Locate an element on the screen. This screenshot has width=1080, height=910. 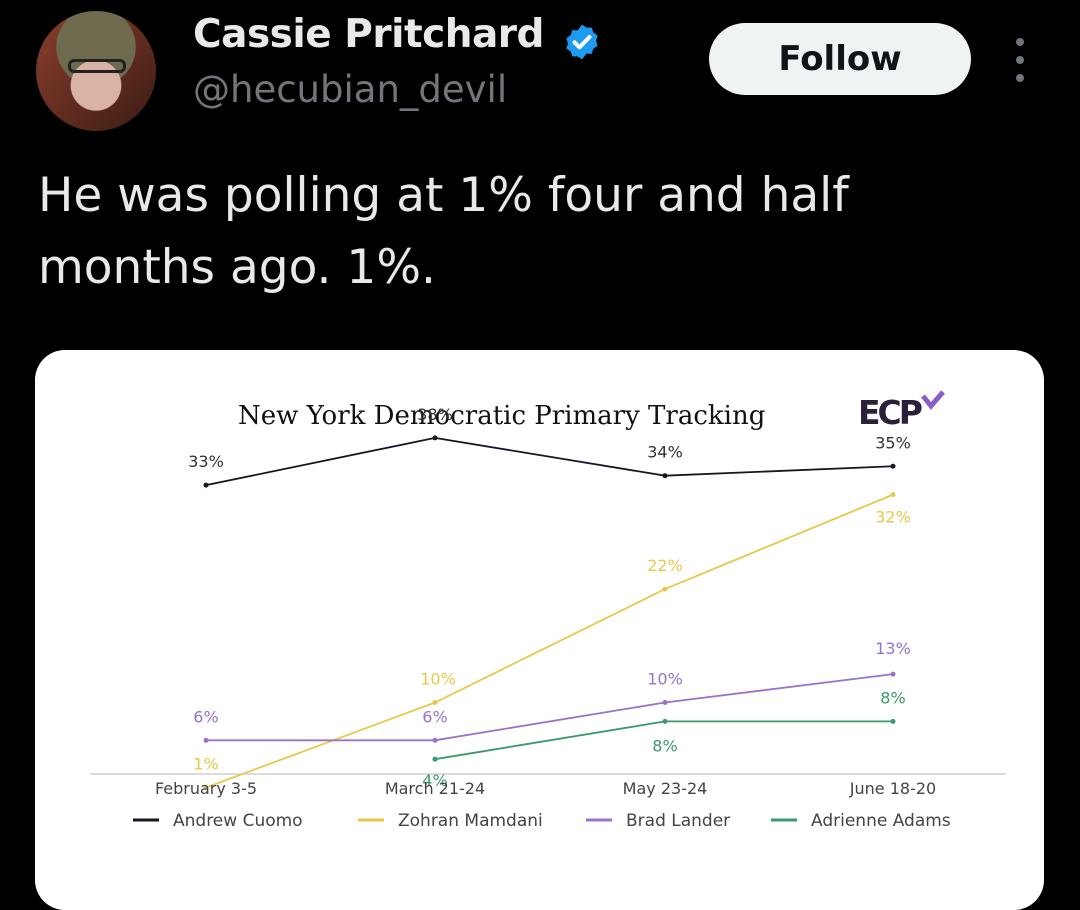
data-label-zohran-mamdani: 22% is located at coordinates (665, 565).